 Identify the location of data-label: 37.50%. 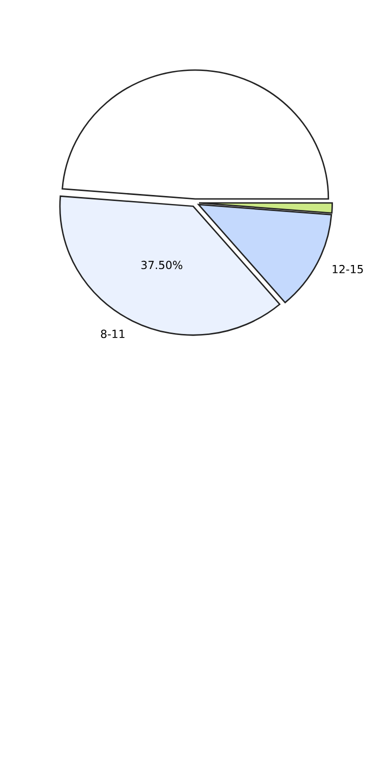
(161, 265).